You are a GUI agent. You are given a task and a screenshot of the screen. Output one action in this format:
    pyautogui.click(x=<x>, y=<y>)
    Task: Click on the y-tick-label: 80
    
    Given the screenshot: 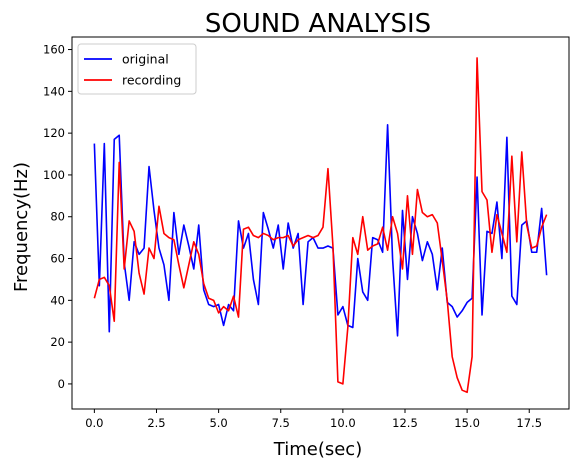 What is the action you would take?
    pyautogui.click(x=57, y=217)
    